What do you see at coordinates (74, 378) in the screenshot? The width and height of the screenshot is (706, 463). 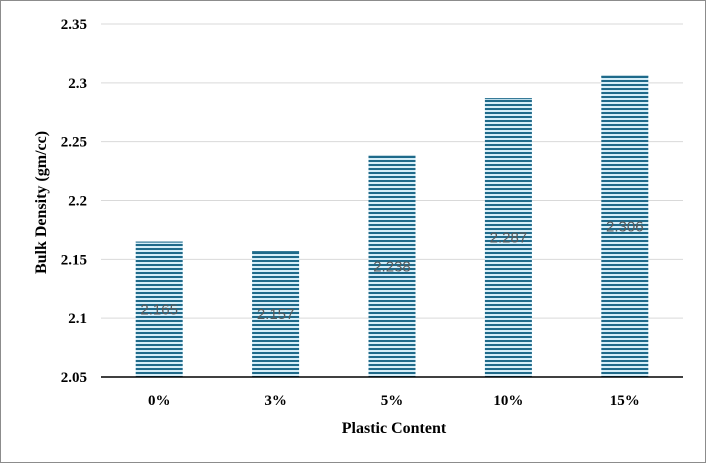 I see `y-tick-label: 2.05` at bounding box center [74, 378].